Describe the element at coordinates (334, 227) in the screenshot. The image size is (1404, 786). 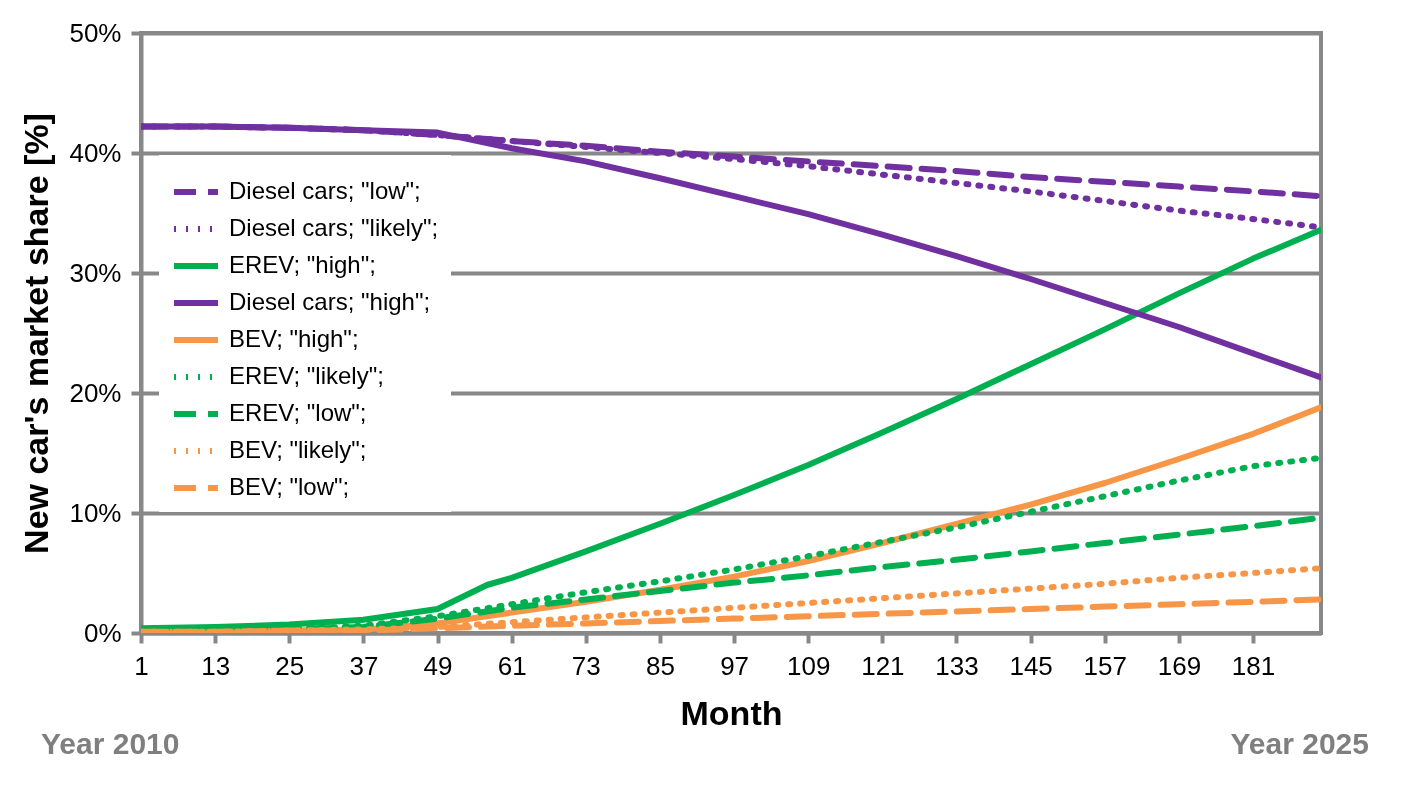
I see `legend-label: Diesel cars; "likely";` at that location.